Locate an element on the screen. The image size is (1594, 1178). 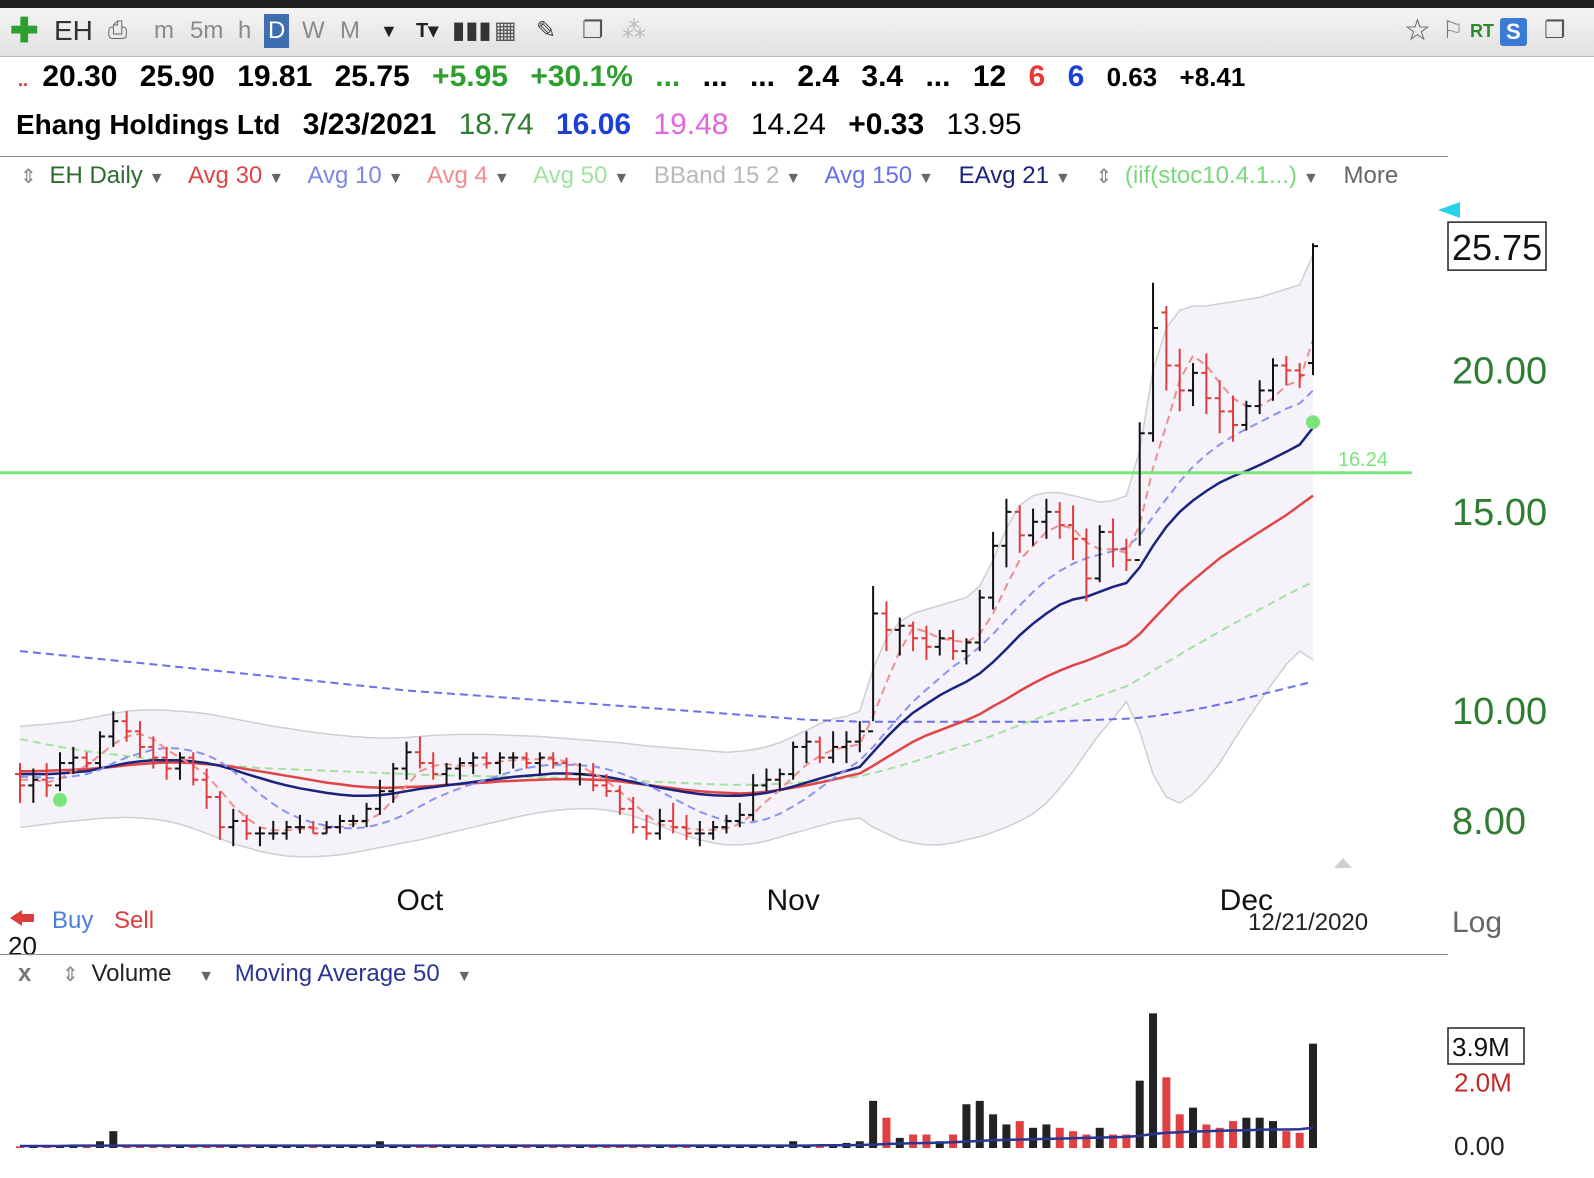
quote-lead-dots: .. is located at coordinates (23, 80).